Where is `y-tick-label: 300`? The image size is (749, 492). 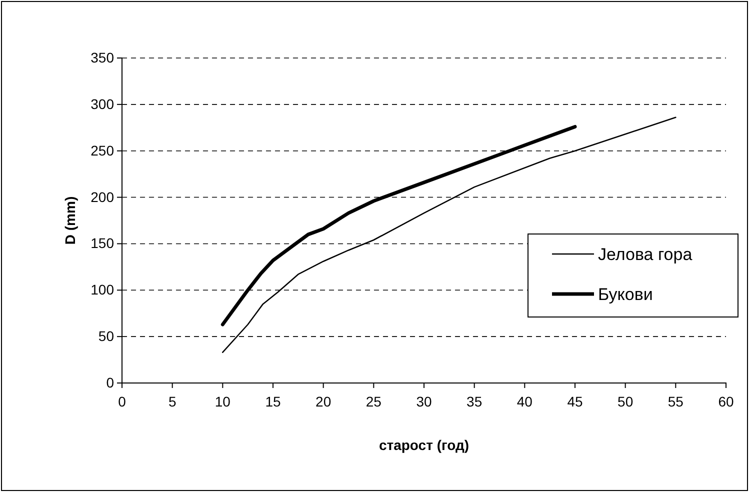
y-tick-label: 300 is located at coordinates (102, 104).